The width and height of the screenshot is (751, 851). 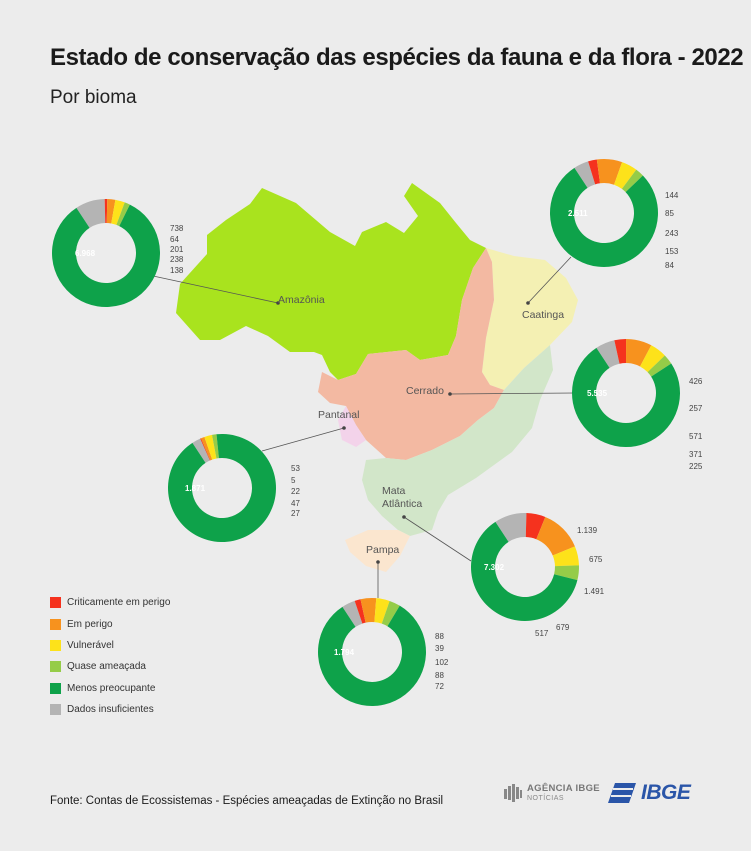 What do you see at coordinates (535, 526) in the screenshot?
I see `slice-mata-atlantica-criticamente` at bounding box center [535, 526].